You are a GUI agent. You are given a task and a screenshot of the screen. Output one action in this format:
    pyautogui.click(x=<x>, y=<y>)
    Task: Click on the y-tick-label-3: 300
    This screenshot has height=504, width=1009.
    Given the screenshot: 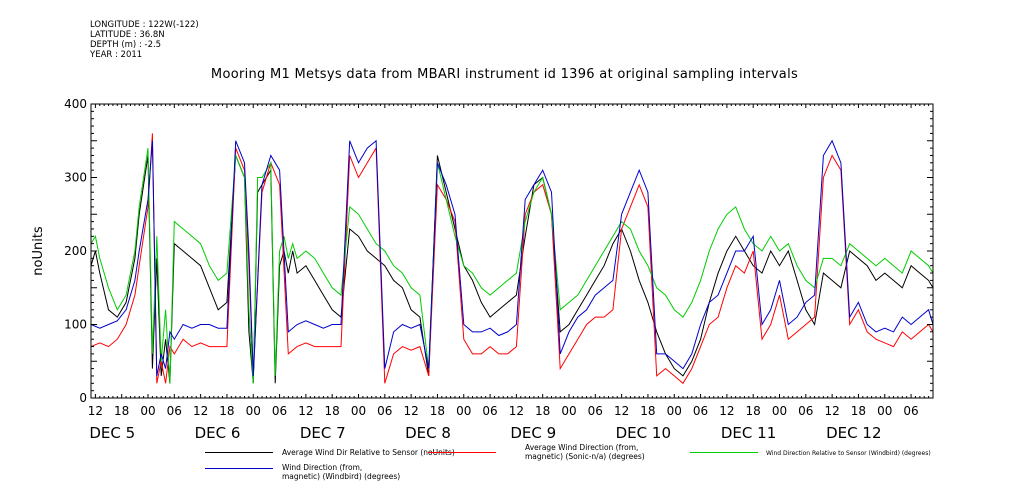 What is the action you would take?
    pyautogui.click(x=75, y=178)
    